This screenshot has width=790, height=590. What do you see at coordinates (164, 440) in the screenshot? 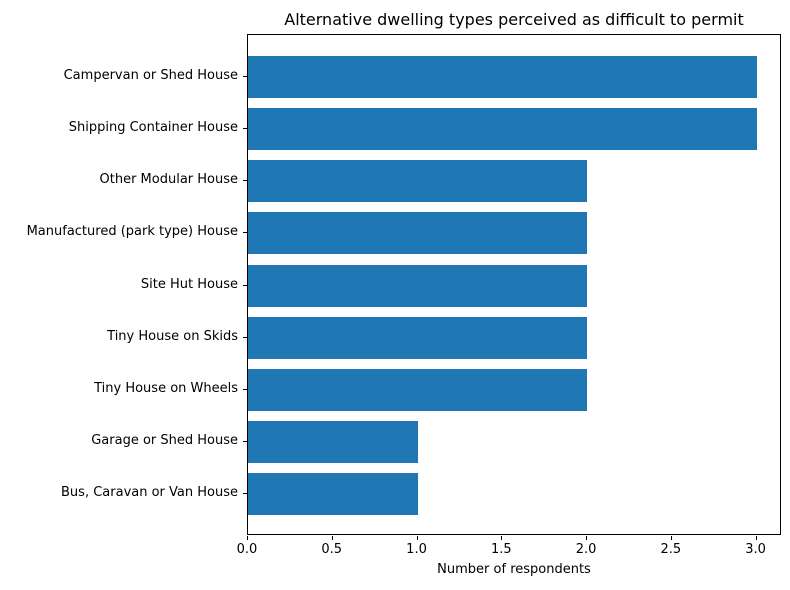
I see `y-tick-label: Garage or Shed House` at bounding box center [164, 440].